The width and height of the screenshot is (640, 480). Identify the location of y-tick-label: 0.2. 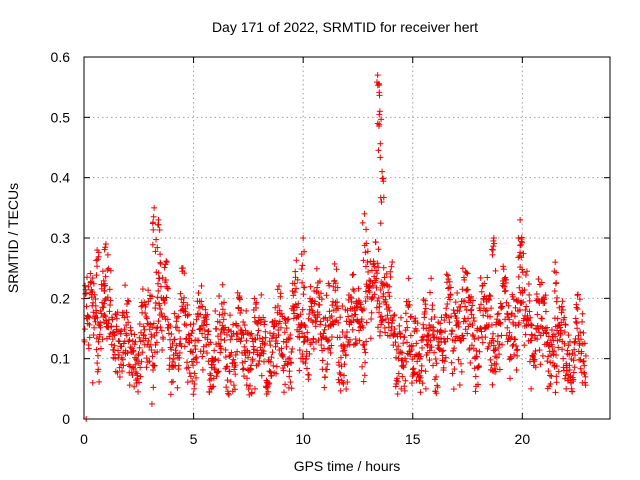
(61, 298).